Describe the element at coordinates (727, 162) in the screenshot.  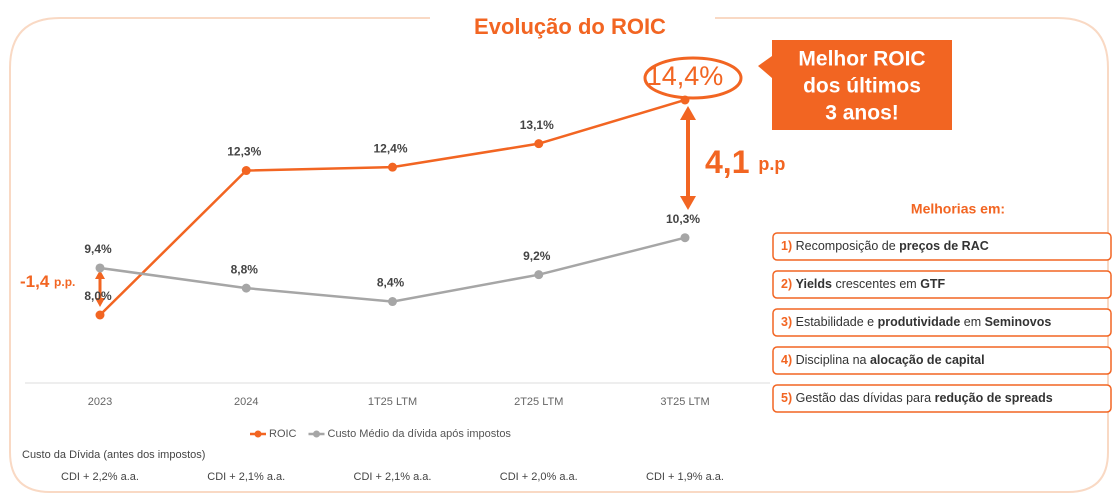
I see `gap-value: 4,1` at that location.